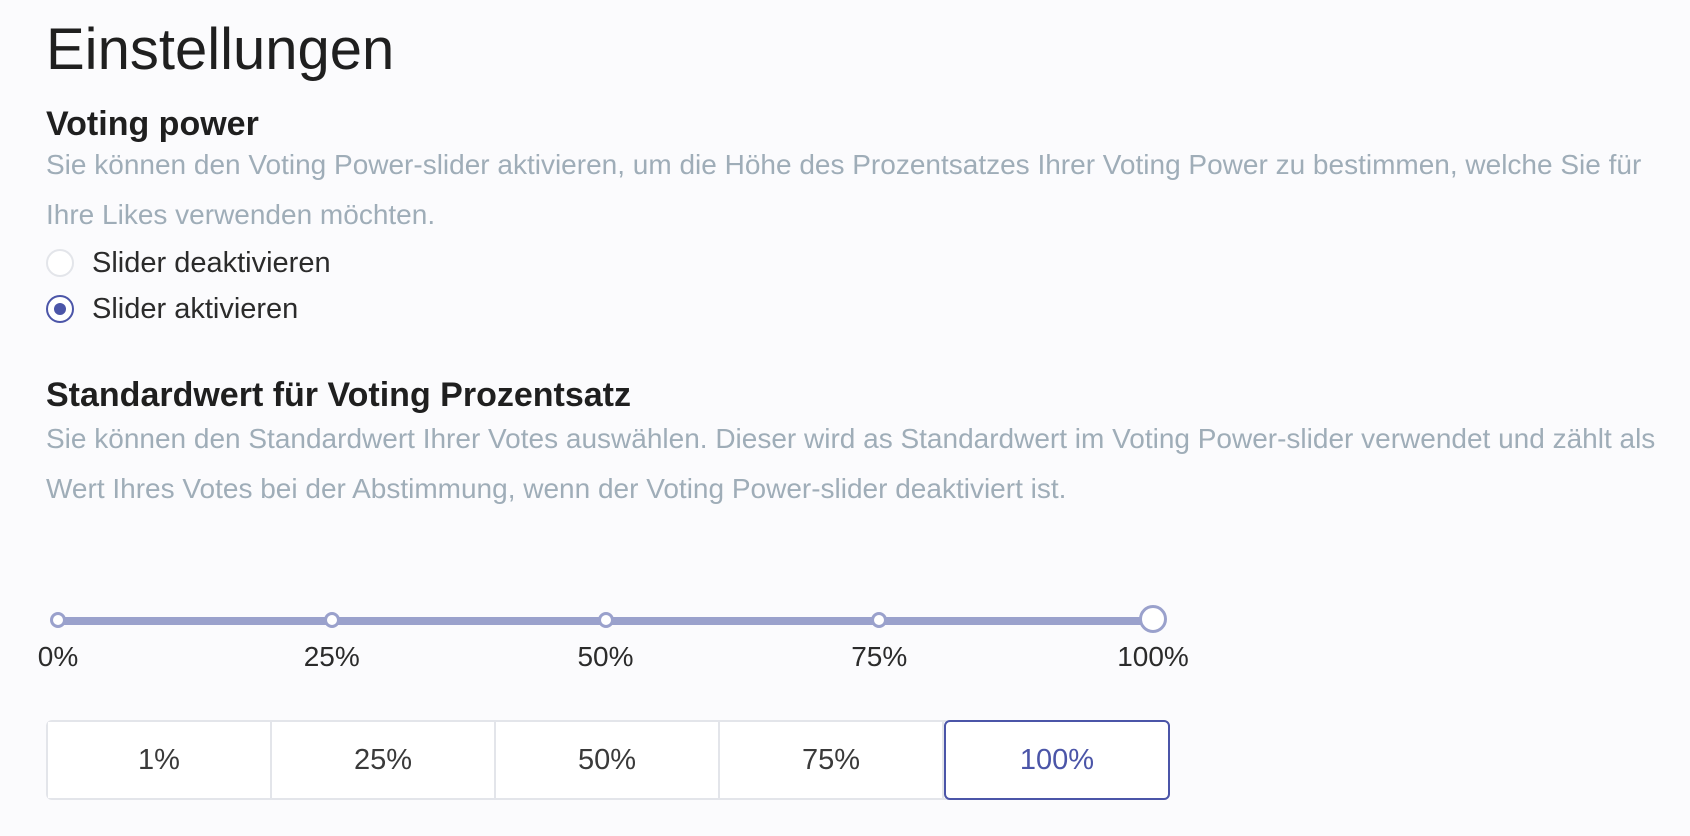 Image resolution: width=1690 pixels, height=836 pixels. Describe the element at coordinates (338, 395) in the screenshot. I see `default-value-title: Standardwert für Voting Prozentsatz` at that location.